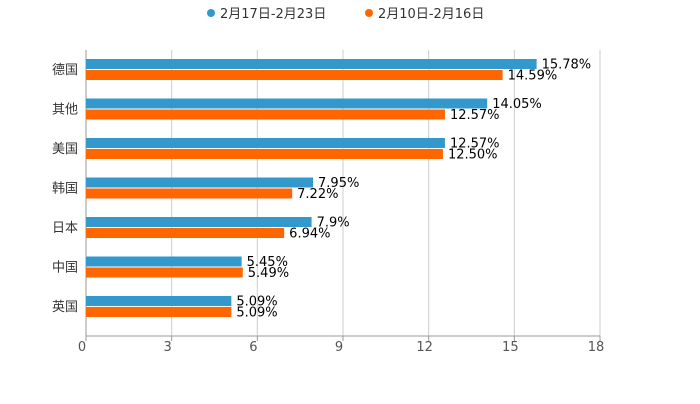  Describe the element at coordinates (168, 347) in the screenshot. I see `x-tick-label-3: 3` at that location.